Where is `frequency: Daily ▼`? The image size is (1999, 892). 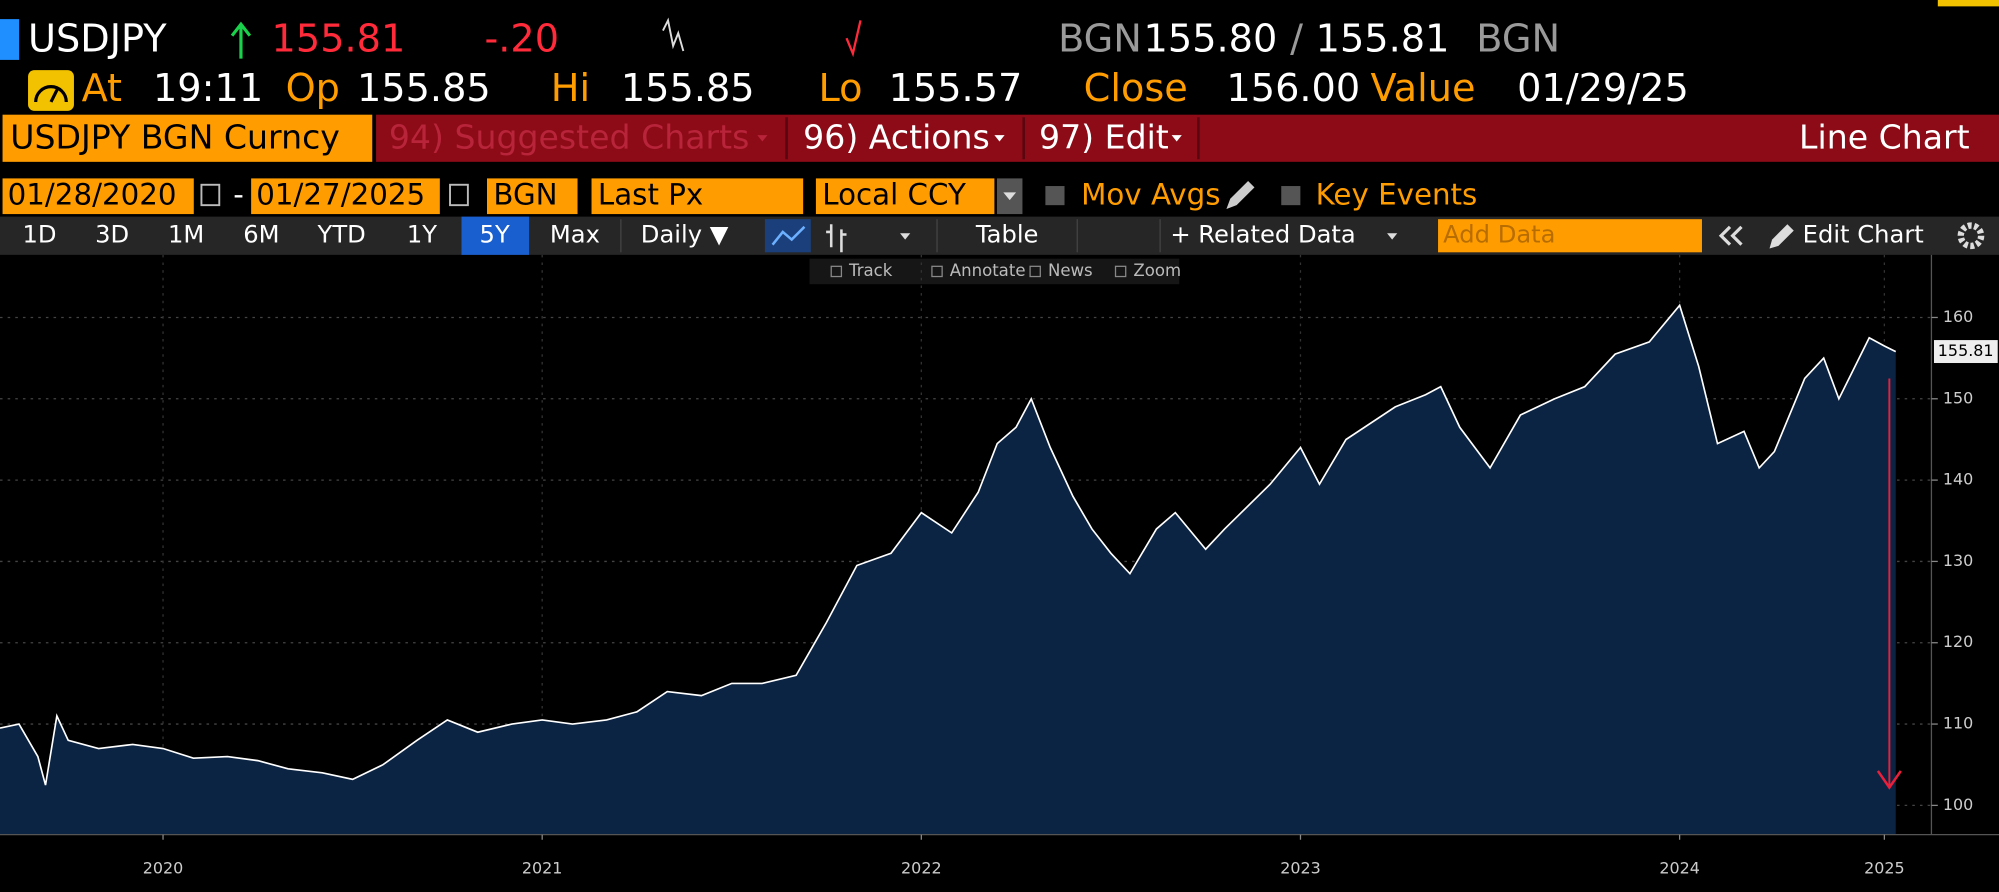
frequency: Daily ▼ is located at coordinates (685, 235).